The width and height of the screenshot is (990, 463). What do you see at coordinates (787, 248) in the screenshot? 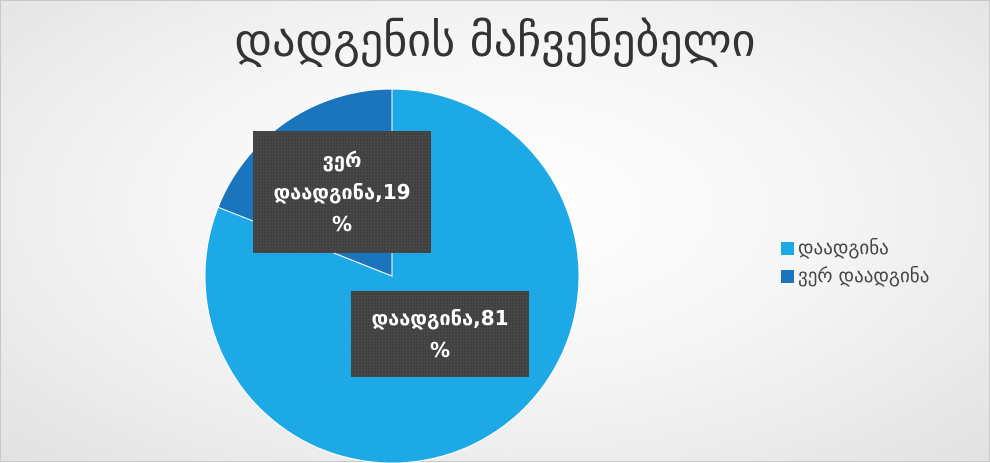
I see `legend-swatch-daadgina` at bounding box center [787, 248].